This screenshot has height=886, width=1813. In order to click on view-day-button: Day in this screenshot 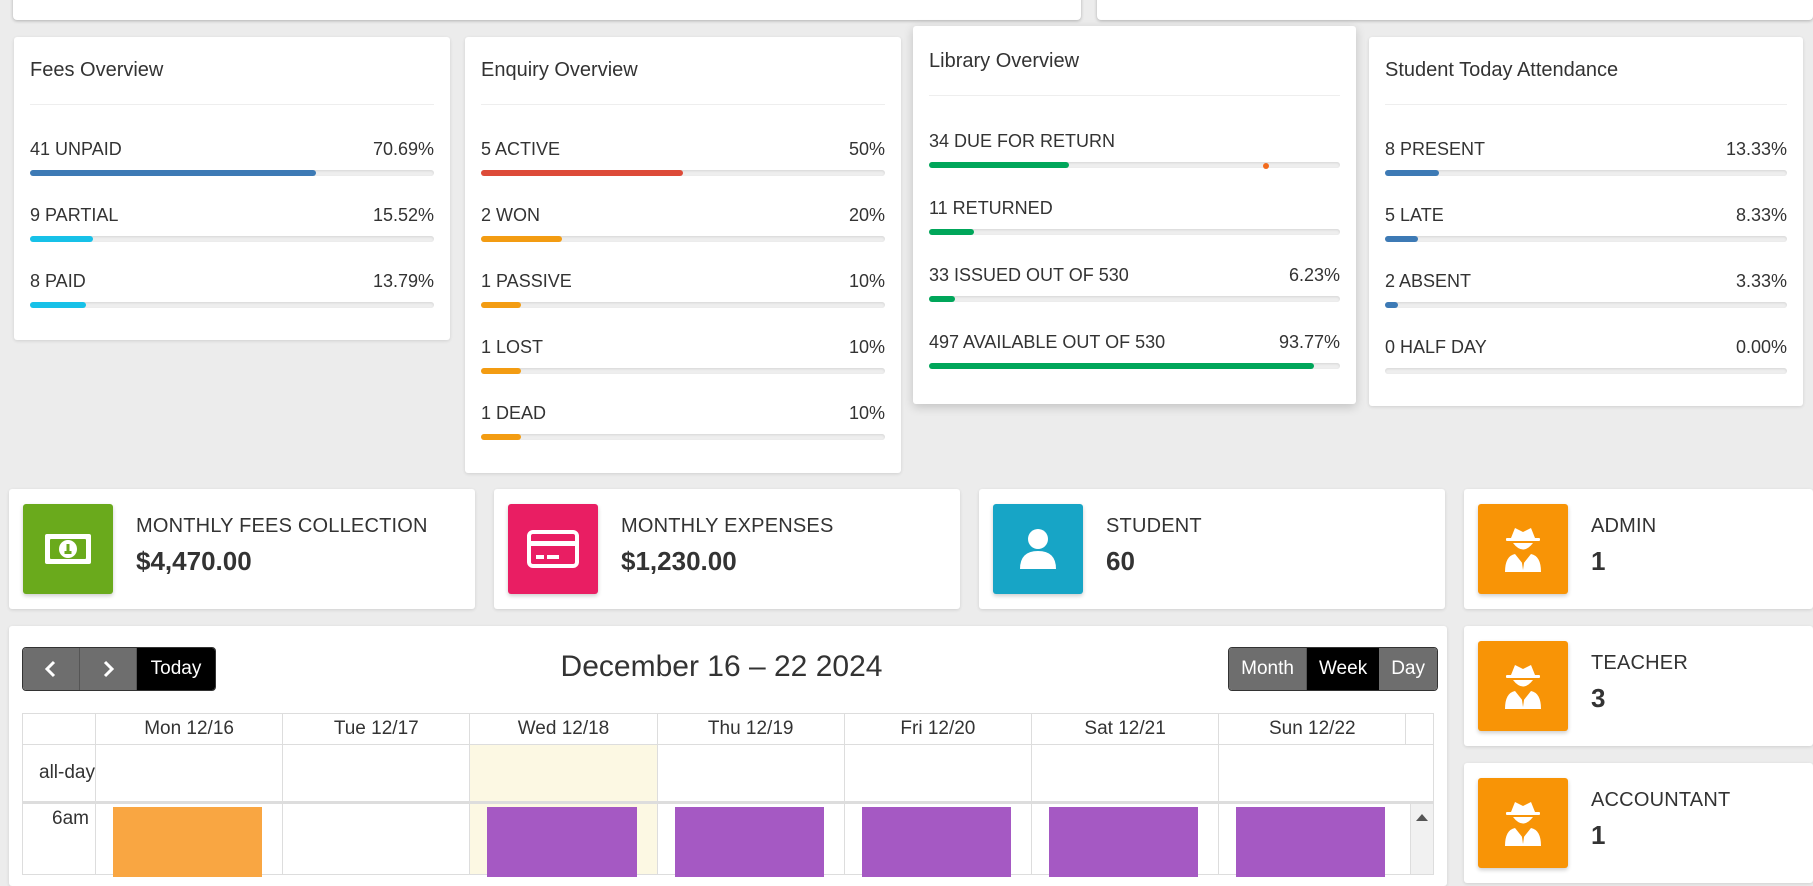, I will do `click(1408, 669)`.